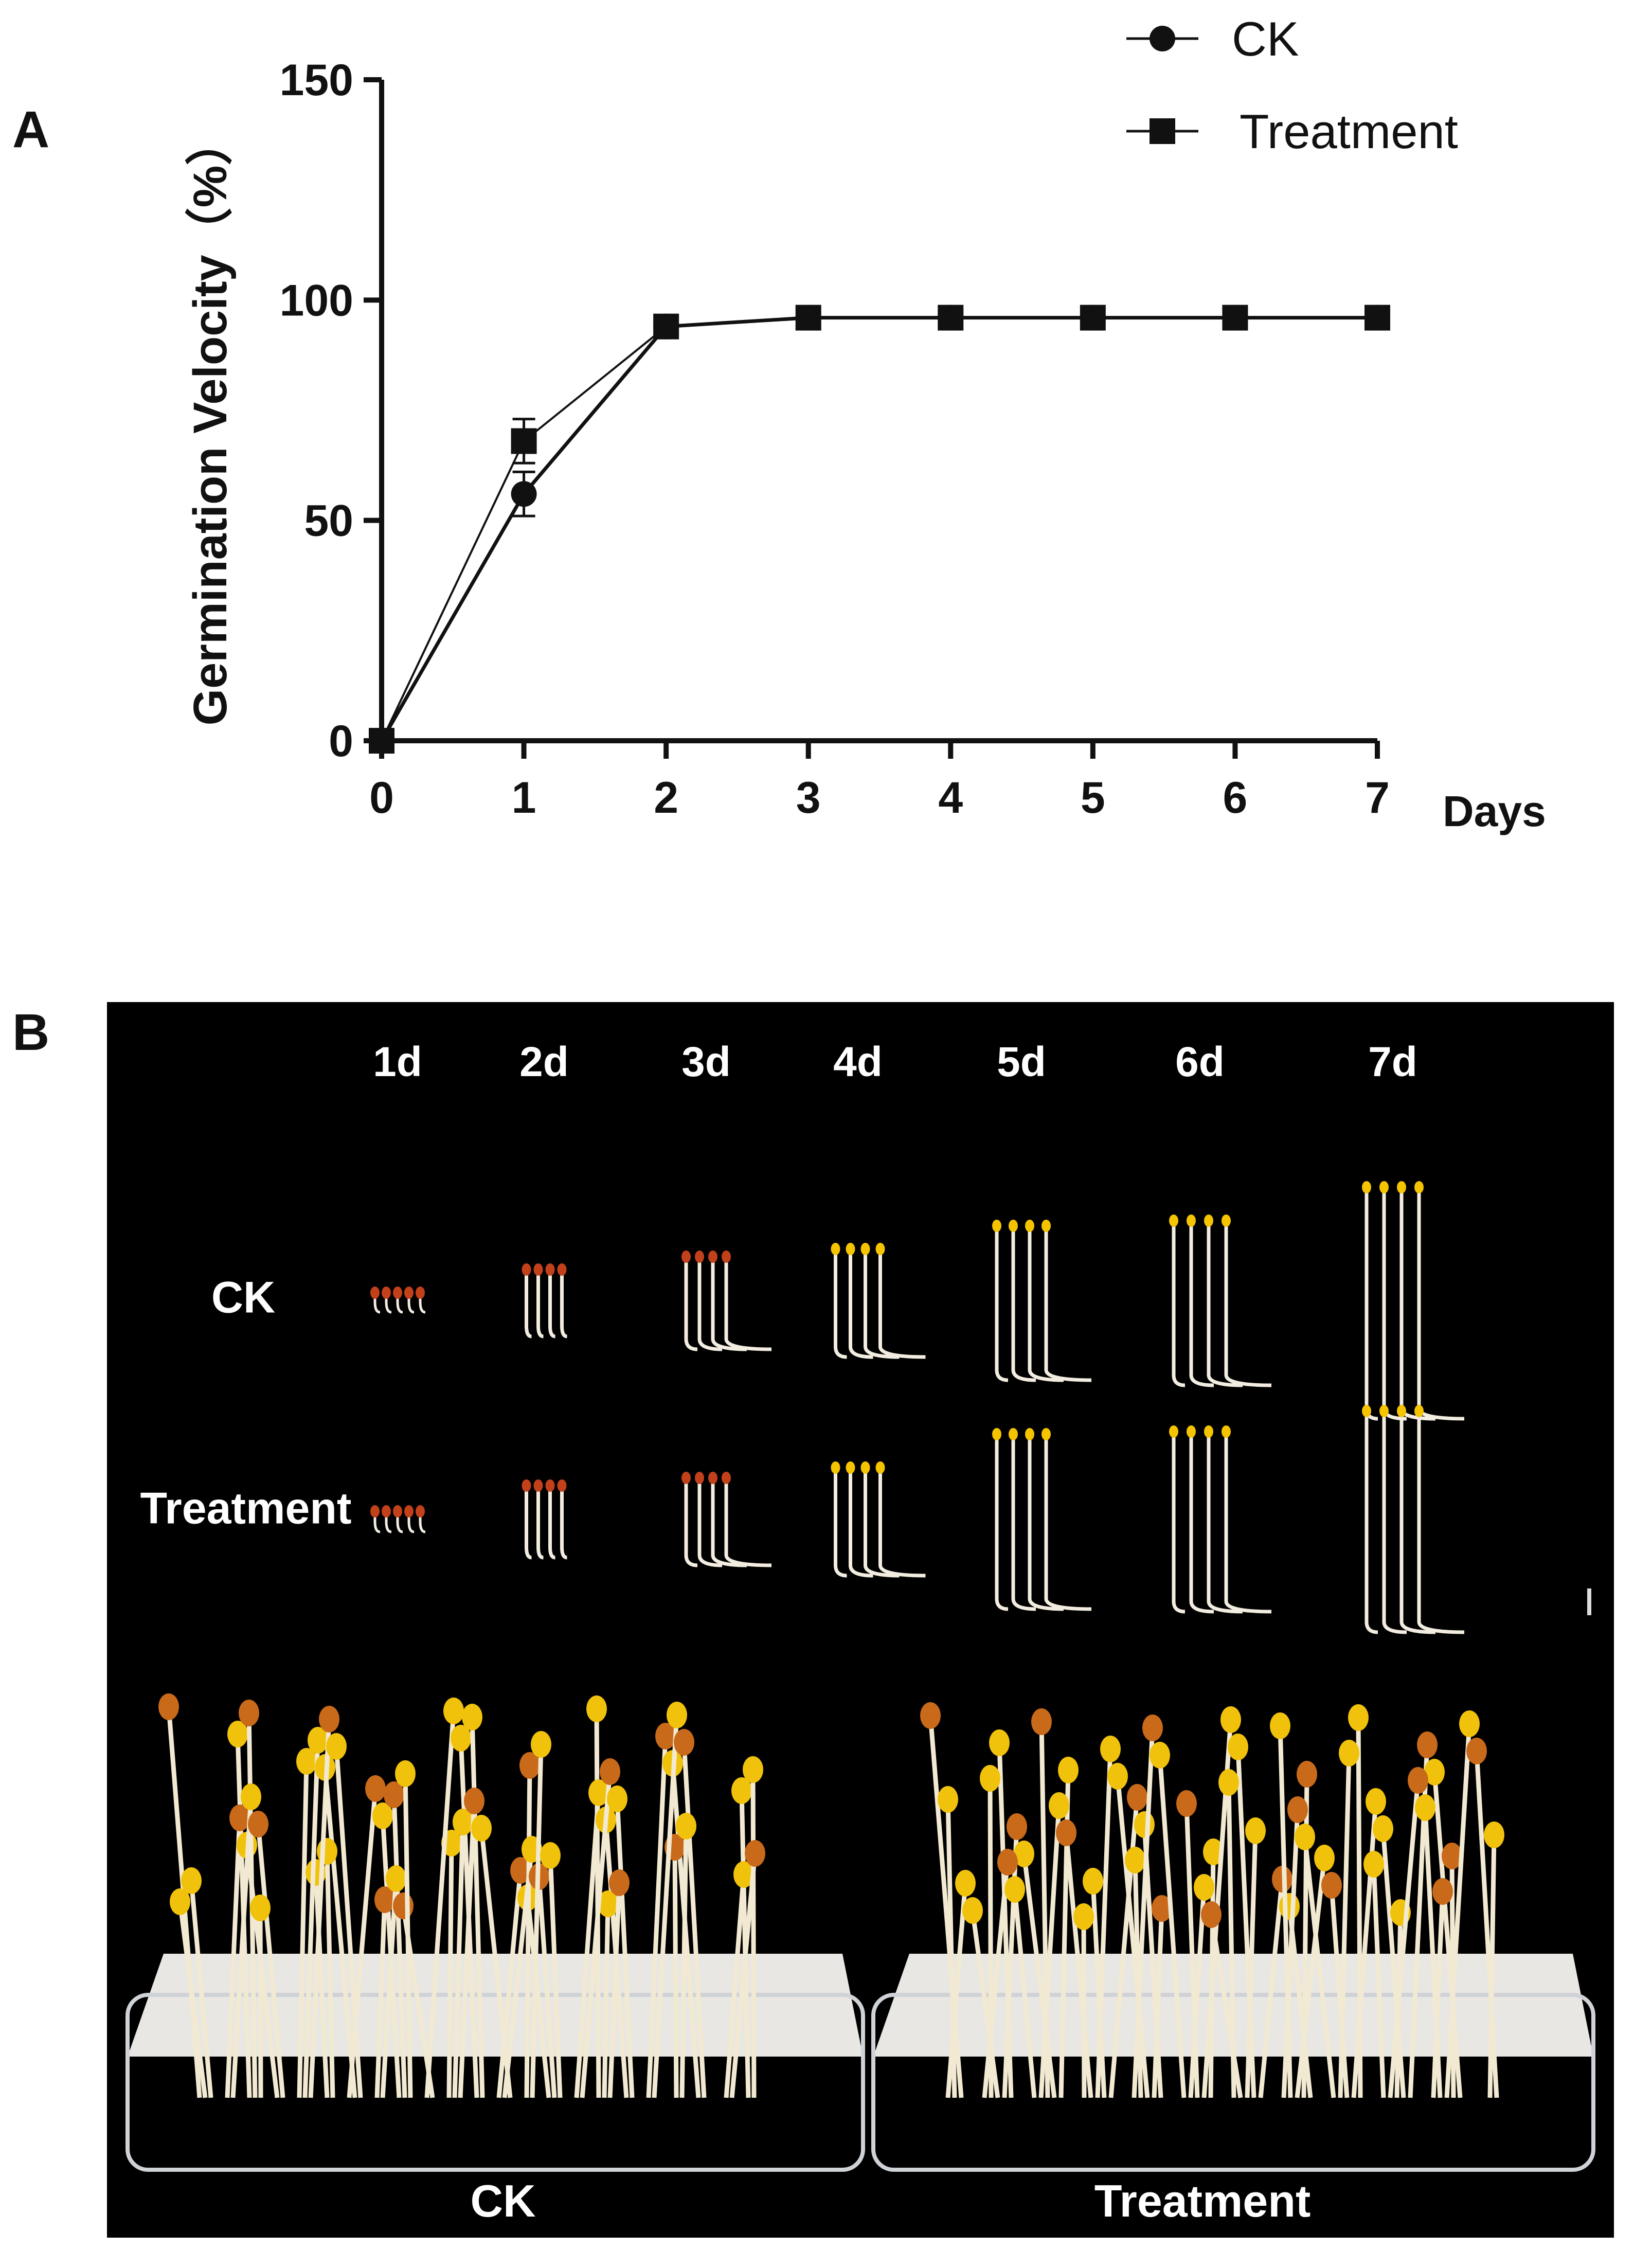  I want to click on x-tick-label: 6, so click(1235, 798).